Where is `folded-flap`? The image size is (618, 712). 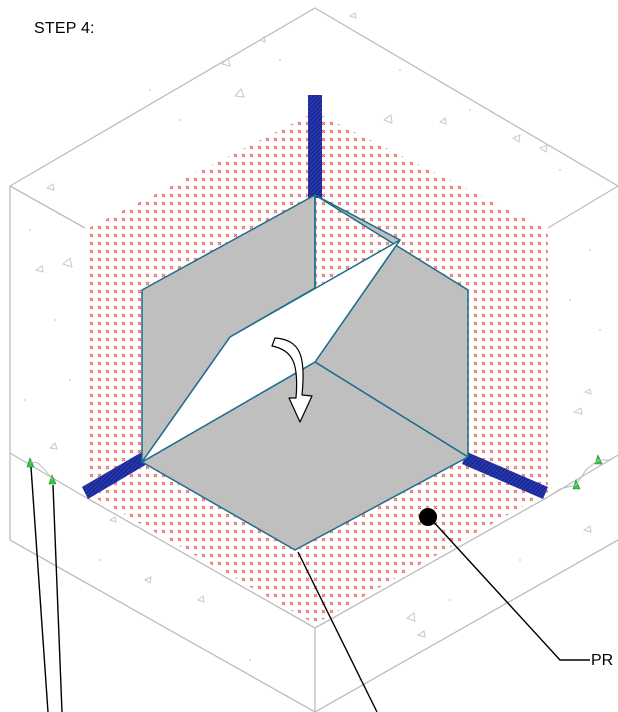
folded-flap is located at coordinates (271, 351).